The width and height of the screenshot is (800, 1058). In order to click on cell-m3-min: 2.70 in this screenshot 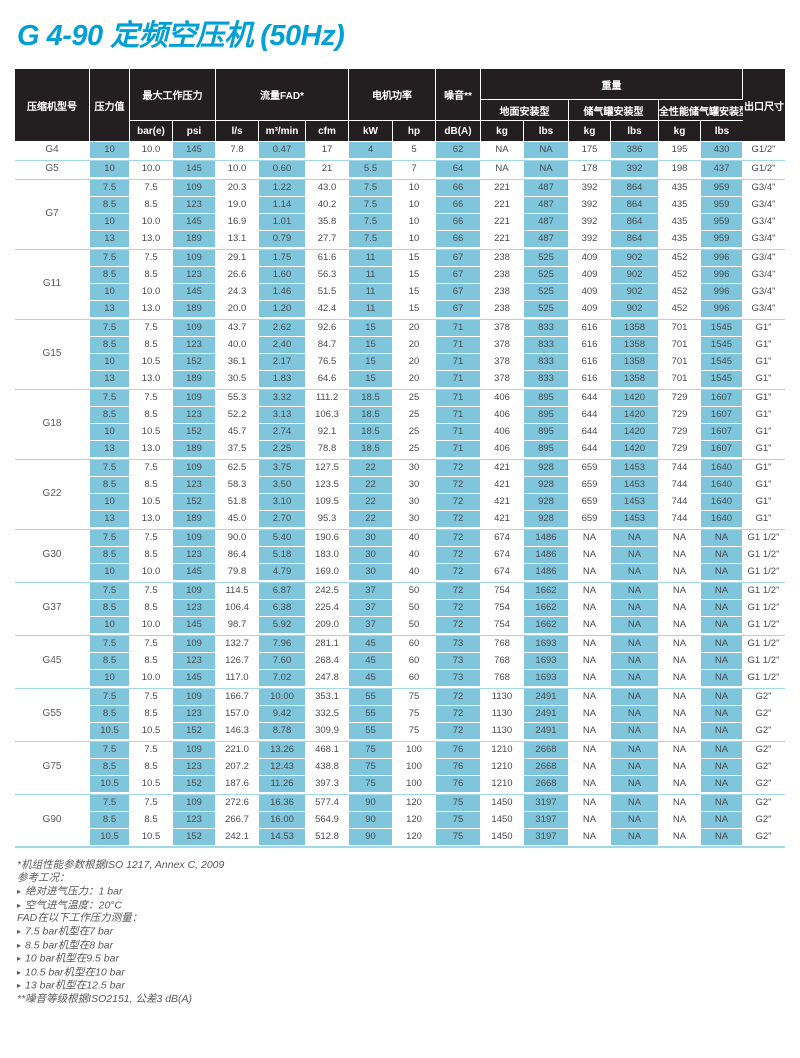, I will do `click(282, 519)`.